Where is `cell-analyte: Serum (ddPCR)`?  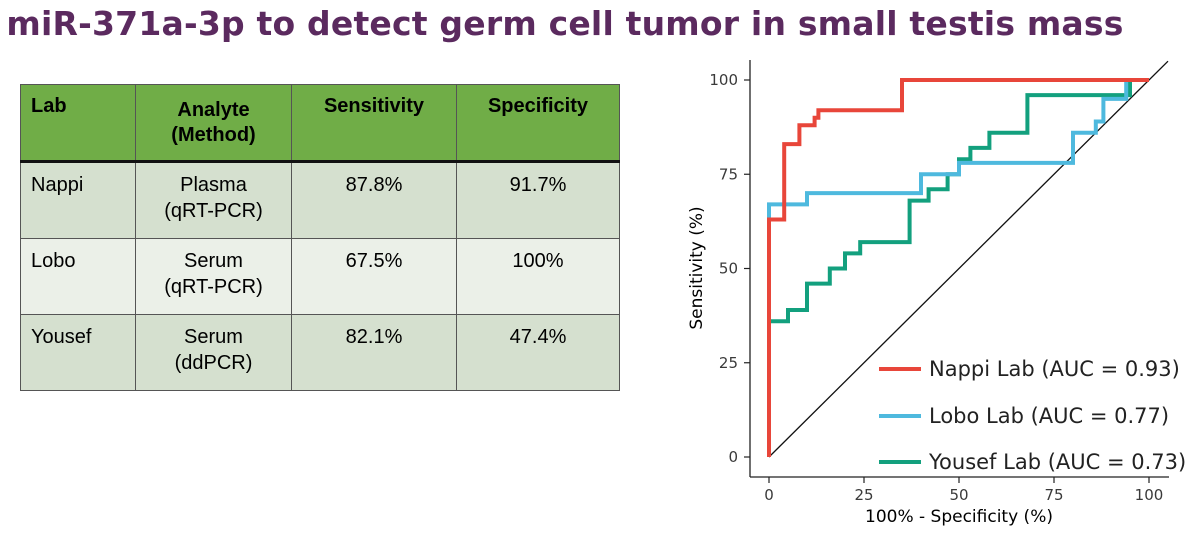 cell-analyte: Serum (ddPCR) is located at coordinates (213, 352).